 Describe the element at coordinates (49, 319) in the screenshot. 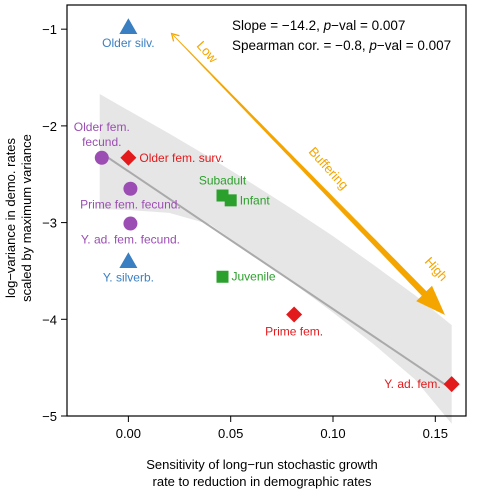

I see `y-tick-label: −4` at that location.